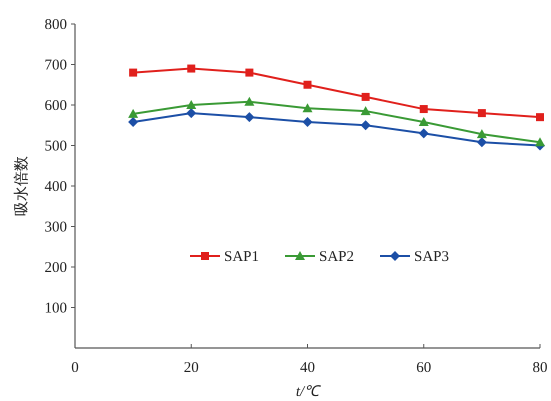 The width and height of the screenshot is (551, 401). Describe the element at coordinates (307, 368) in the screenshot. I see `x-tick-label: 40` at that location.